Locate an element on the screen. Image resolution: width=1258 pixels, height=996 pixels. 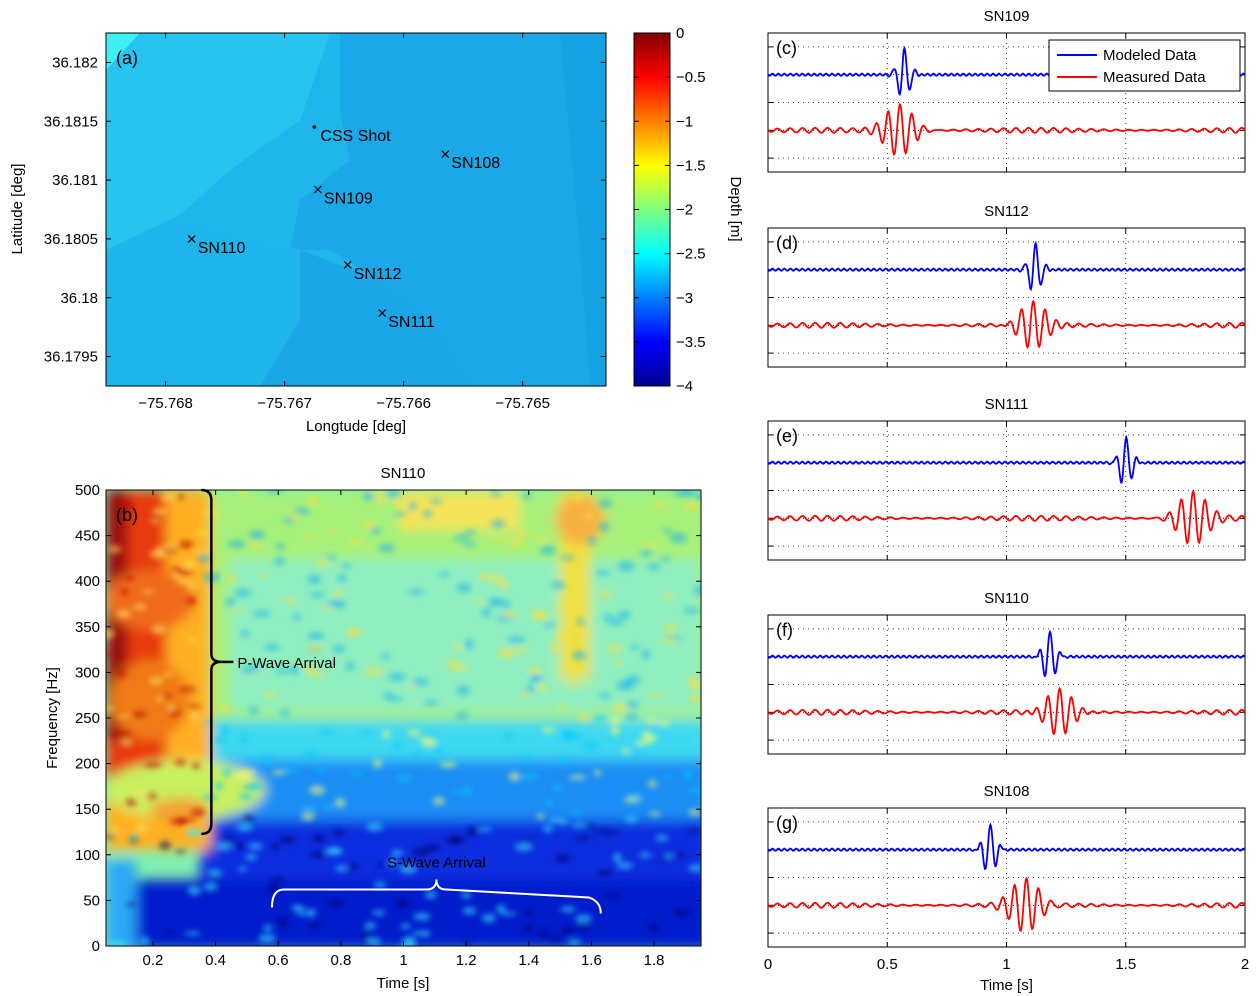
p-wave-brace is located at coordinates (211, 662).